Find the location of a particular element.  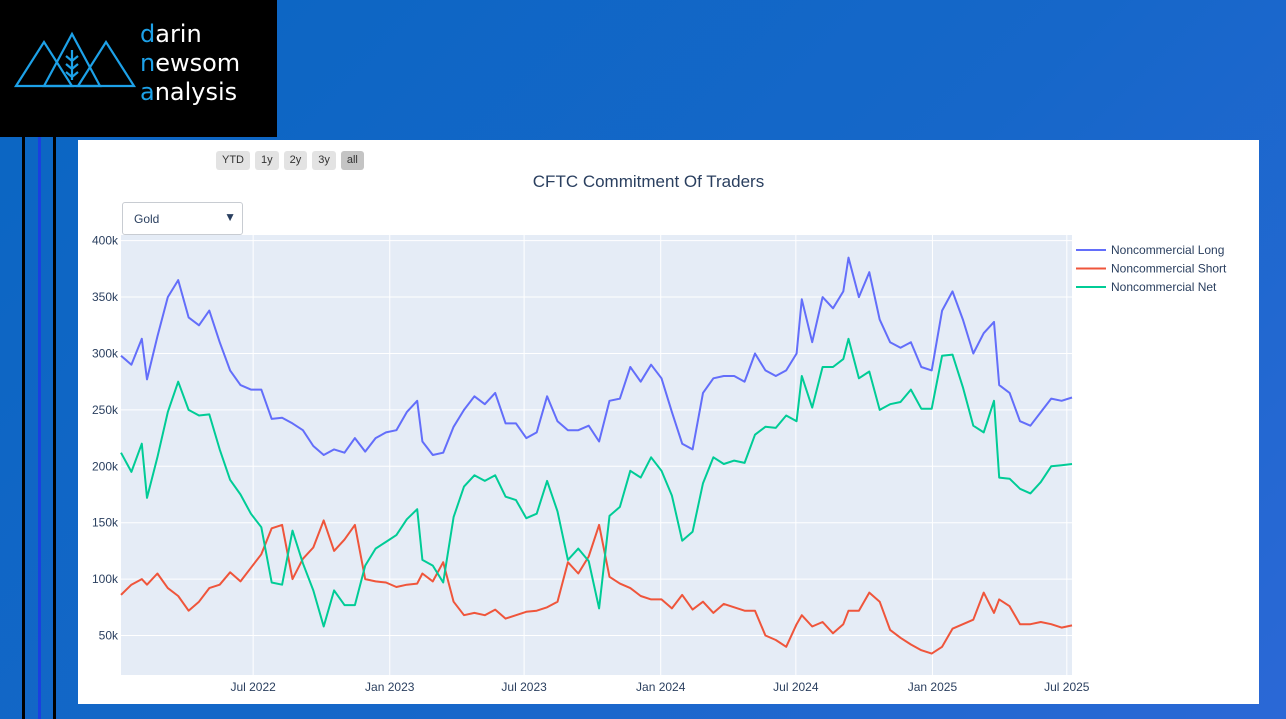

range-button-ytd: YTD is located at coordinates (233, 160).